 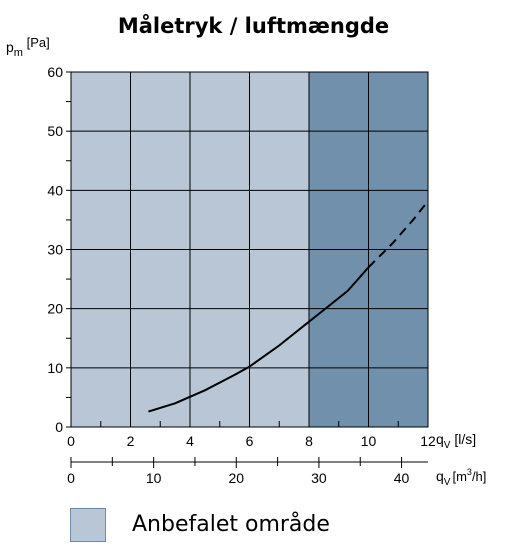 What do you see at coordinates (456, 441) in the screenshot?
I see `x-axis-label: qV [l/s]` at bounding box center [456, 441].